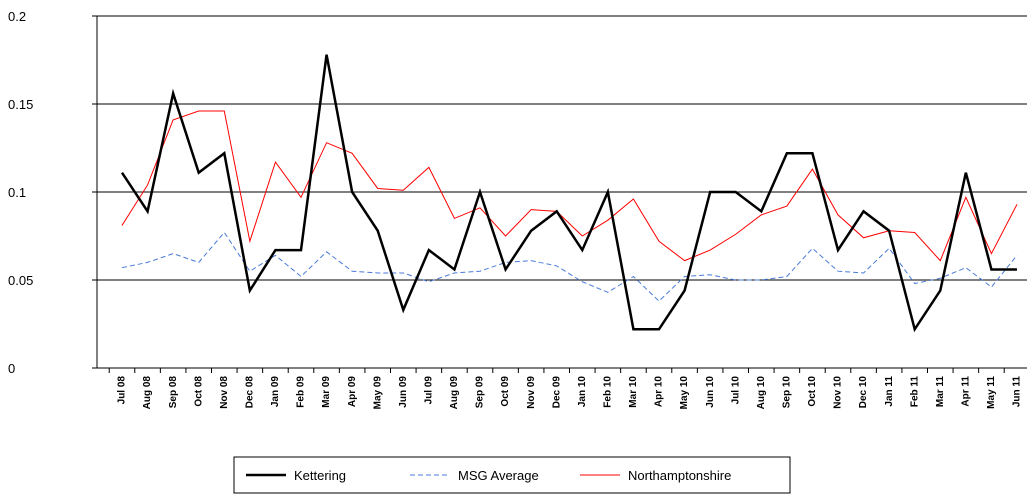  I want to click on x-tick-label: Dec 09, so click(556, 392).